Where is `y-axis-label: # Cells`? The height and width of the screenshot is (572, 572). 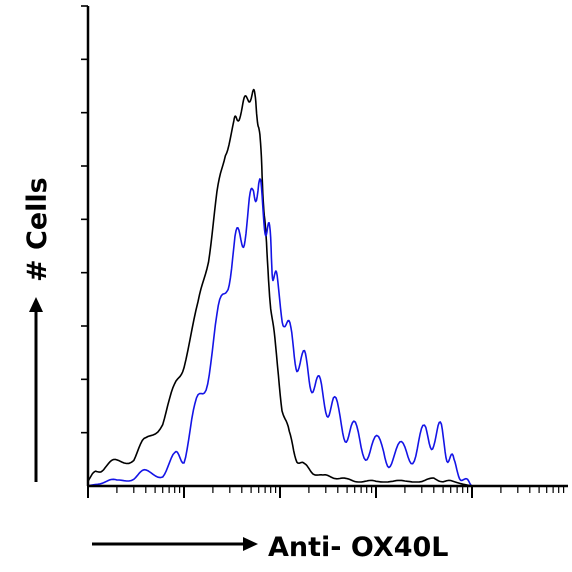 y-axis-label: # Cells is located at coordinates (37, 229).